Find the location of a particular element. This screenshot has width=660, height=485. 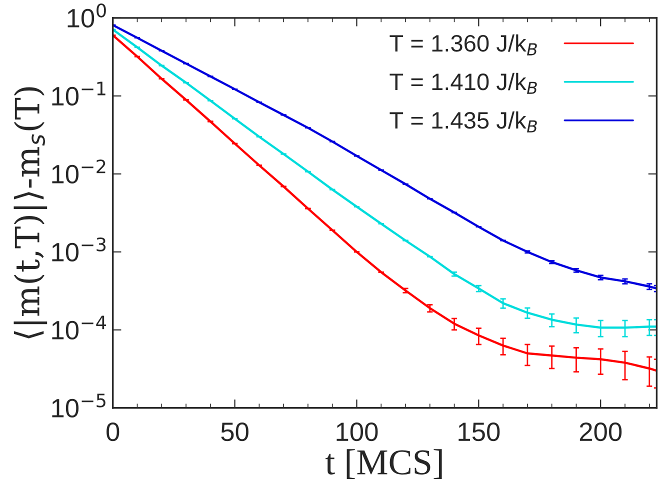

x-tick-label: 100 is located at coordinates (357, 432).